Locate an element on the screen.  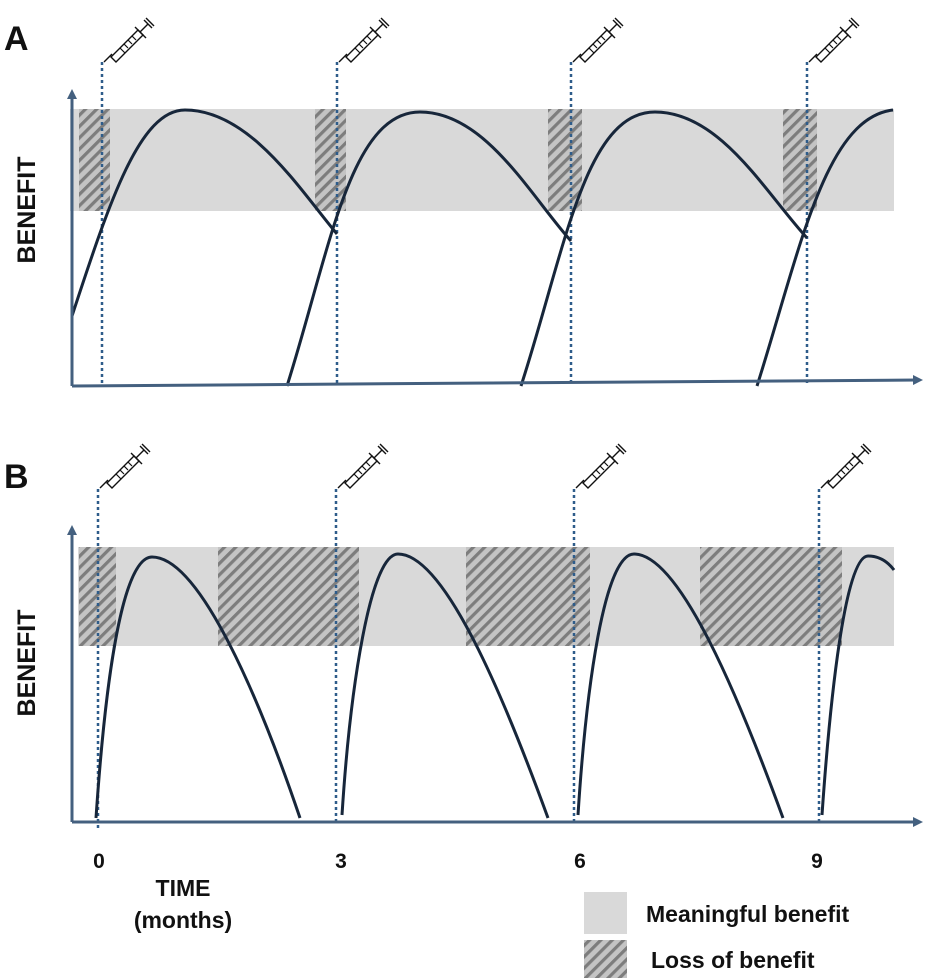
panel-a-y-axis-label: BENEFIT is located at coordinates (27, 210).